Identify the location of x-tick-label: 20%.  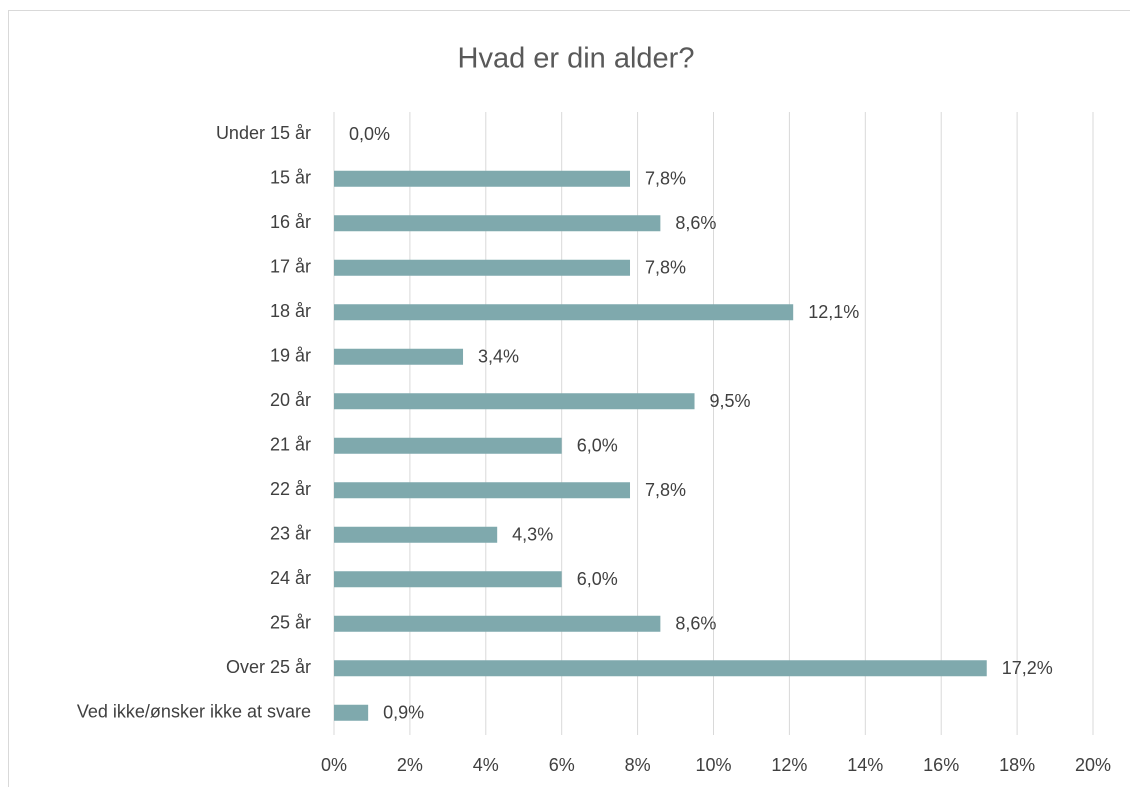
(1093, 765).